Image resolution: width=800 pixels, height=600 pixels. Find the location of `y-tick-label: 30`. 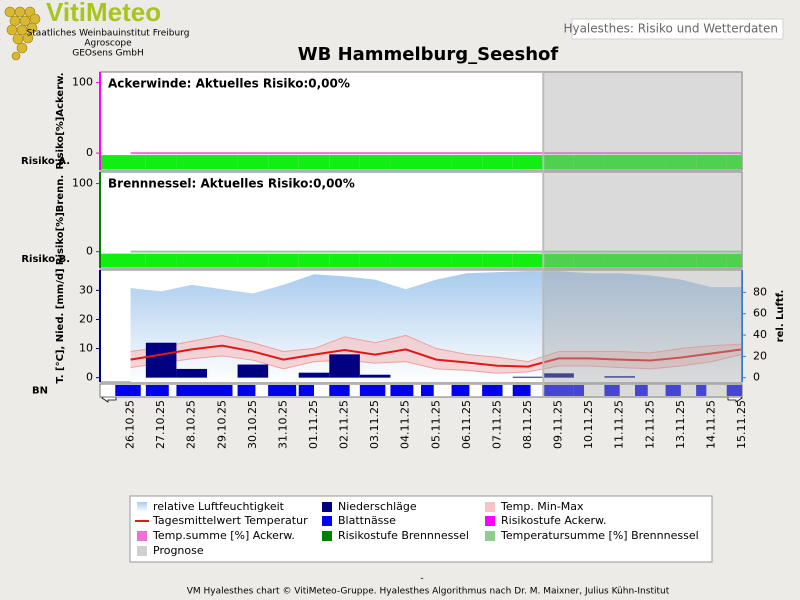

y-tick-label: 30 is located at coordinates (86, 289).